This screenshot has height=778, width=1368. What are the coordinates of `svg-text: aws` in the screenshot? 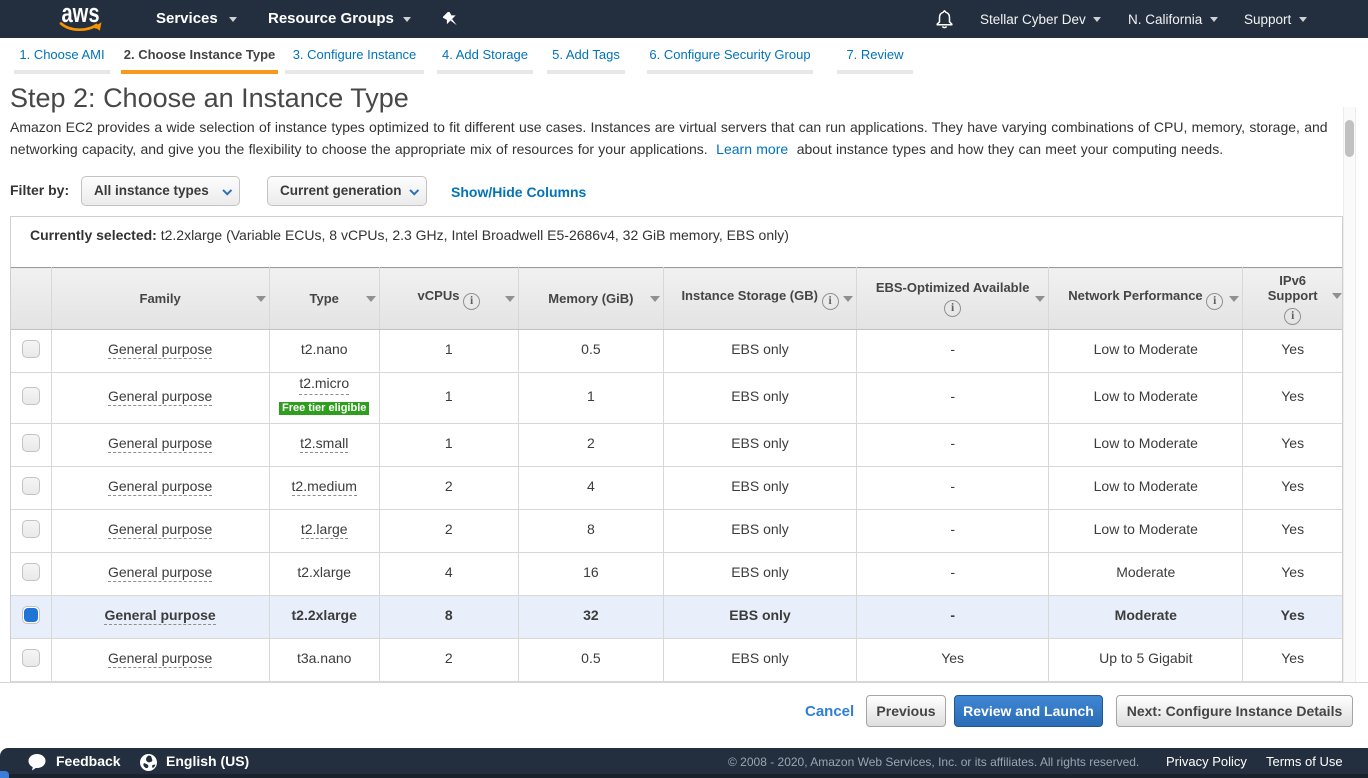 It's located at (81, 15).